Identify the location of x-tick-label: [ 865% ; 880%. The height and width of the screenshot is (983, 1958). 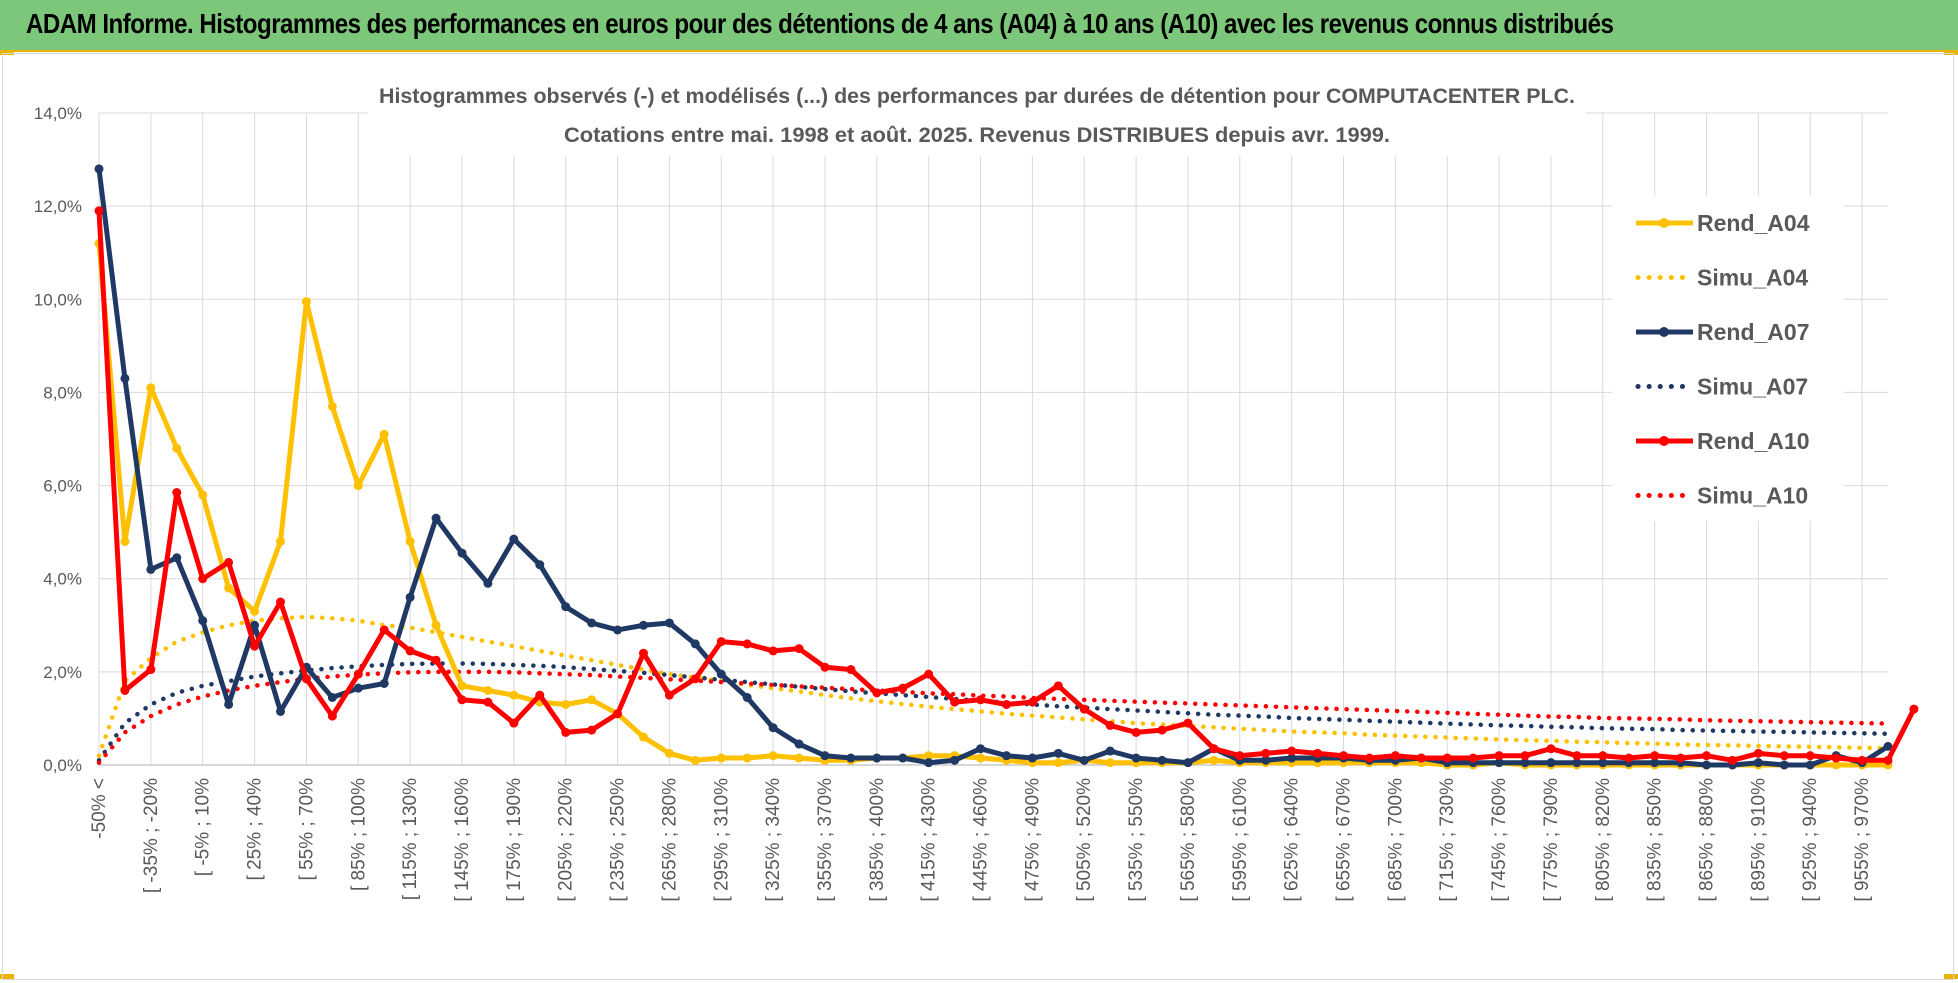
(1707, 840).